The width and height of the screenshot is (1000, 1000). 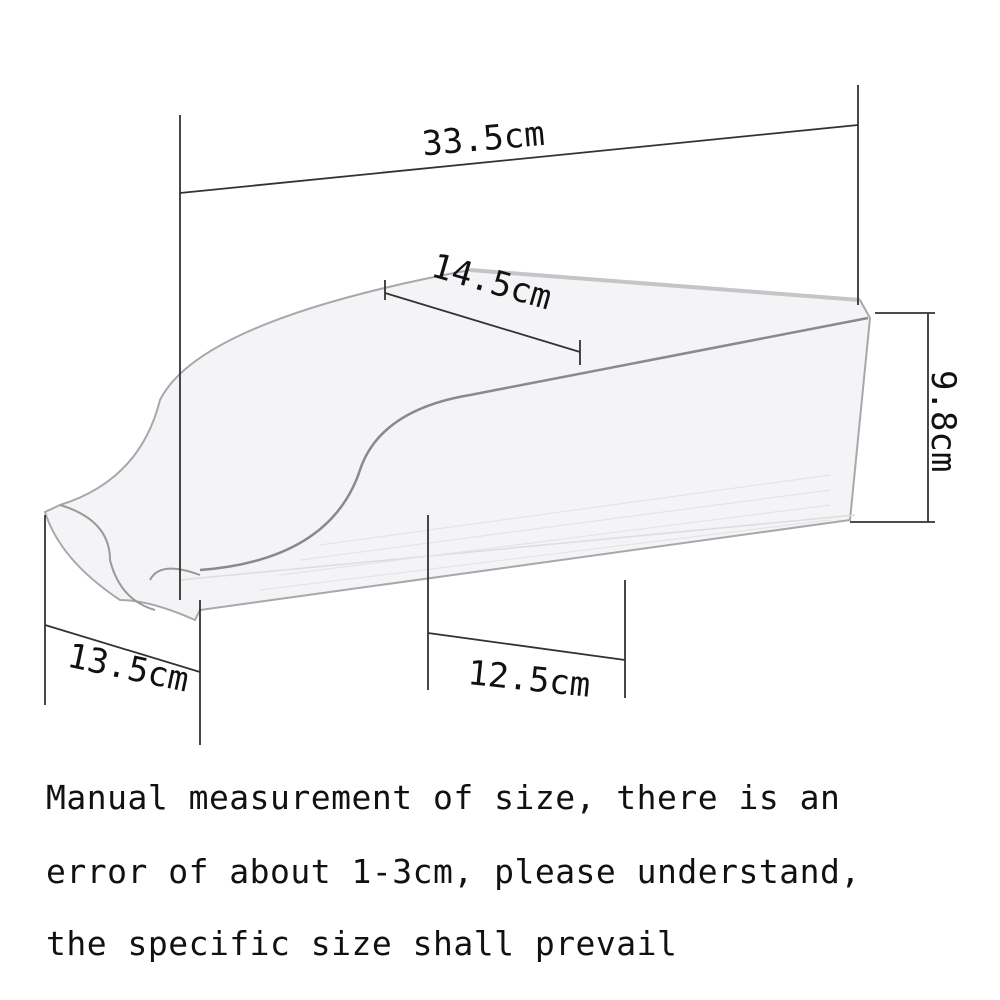 I want to click on bottom-depth-label: 12.5cm, so click(x=529, y=679).